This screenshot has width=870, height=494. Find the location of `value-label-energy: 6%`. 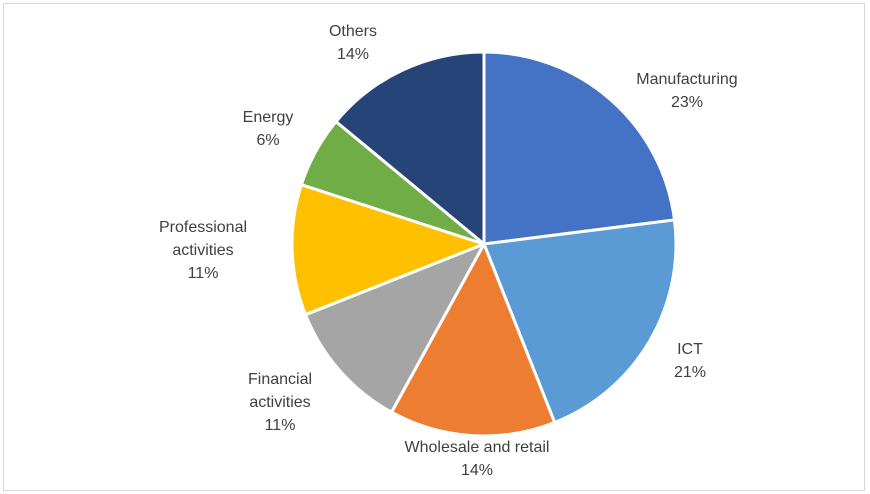

value-label-energy: 6% is located at coordinates (267, 140).